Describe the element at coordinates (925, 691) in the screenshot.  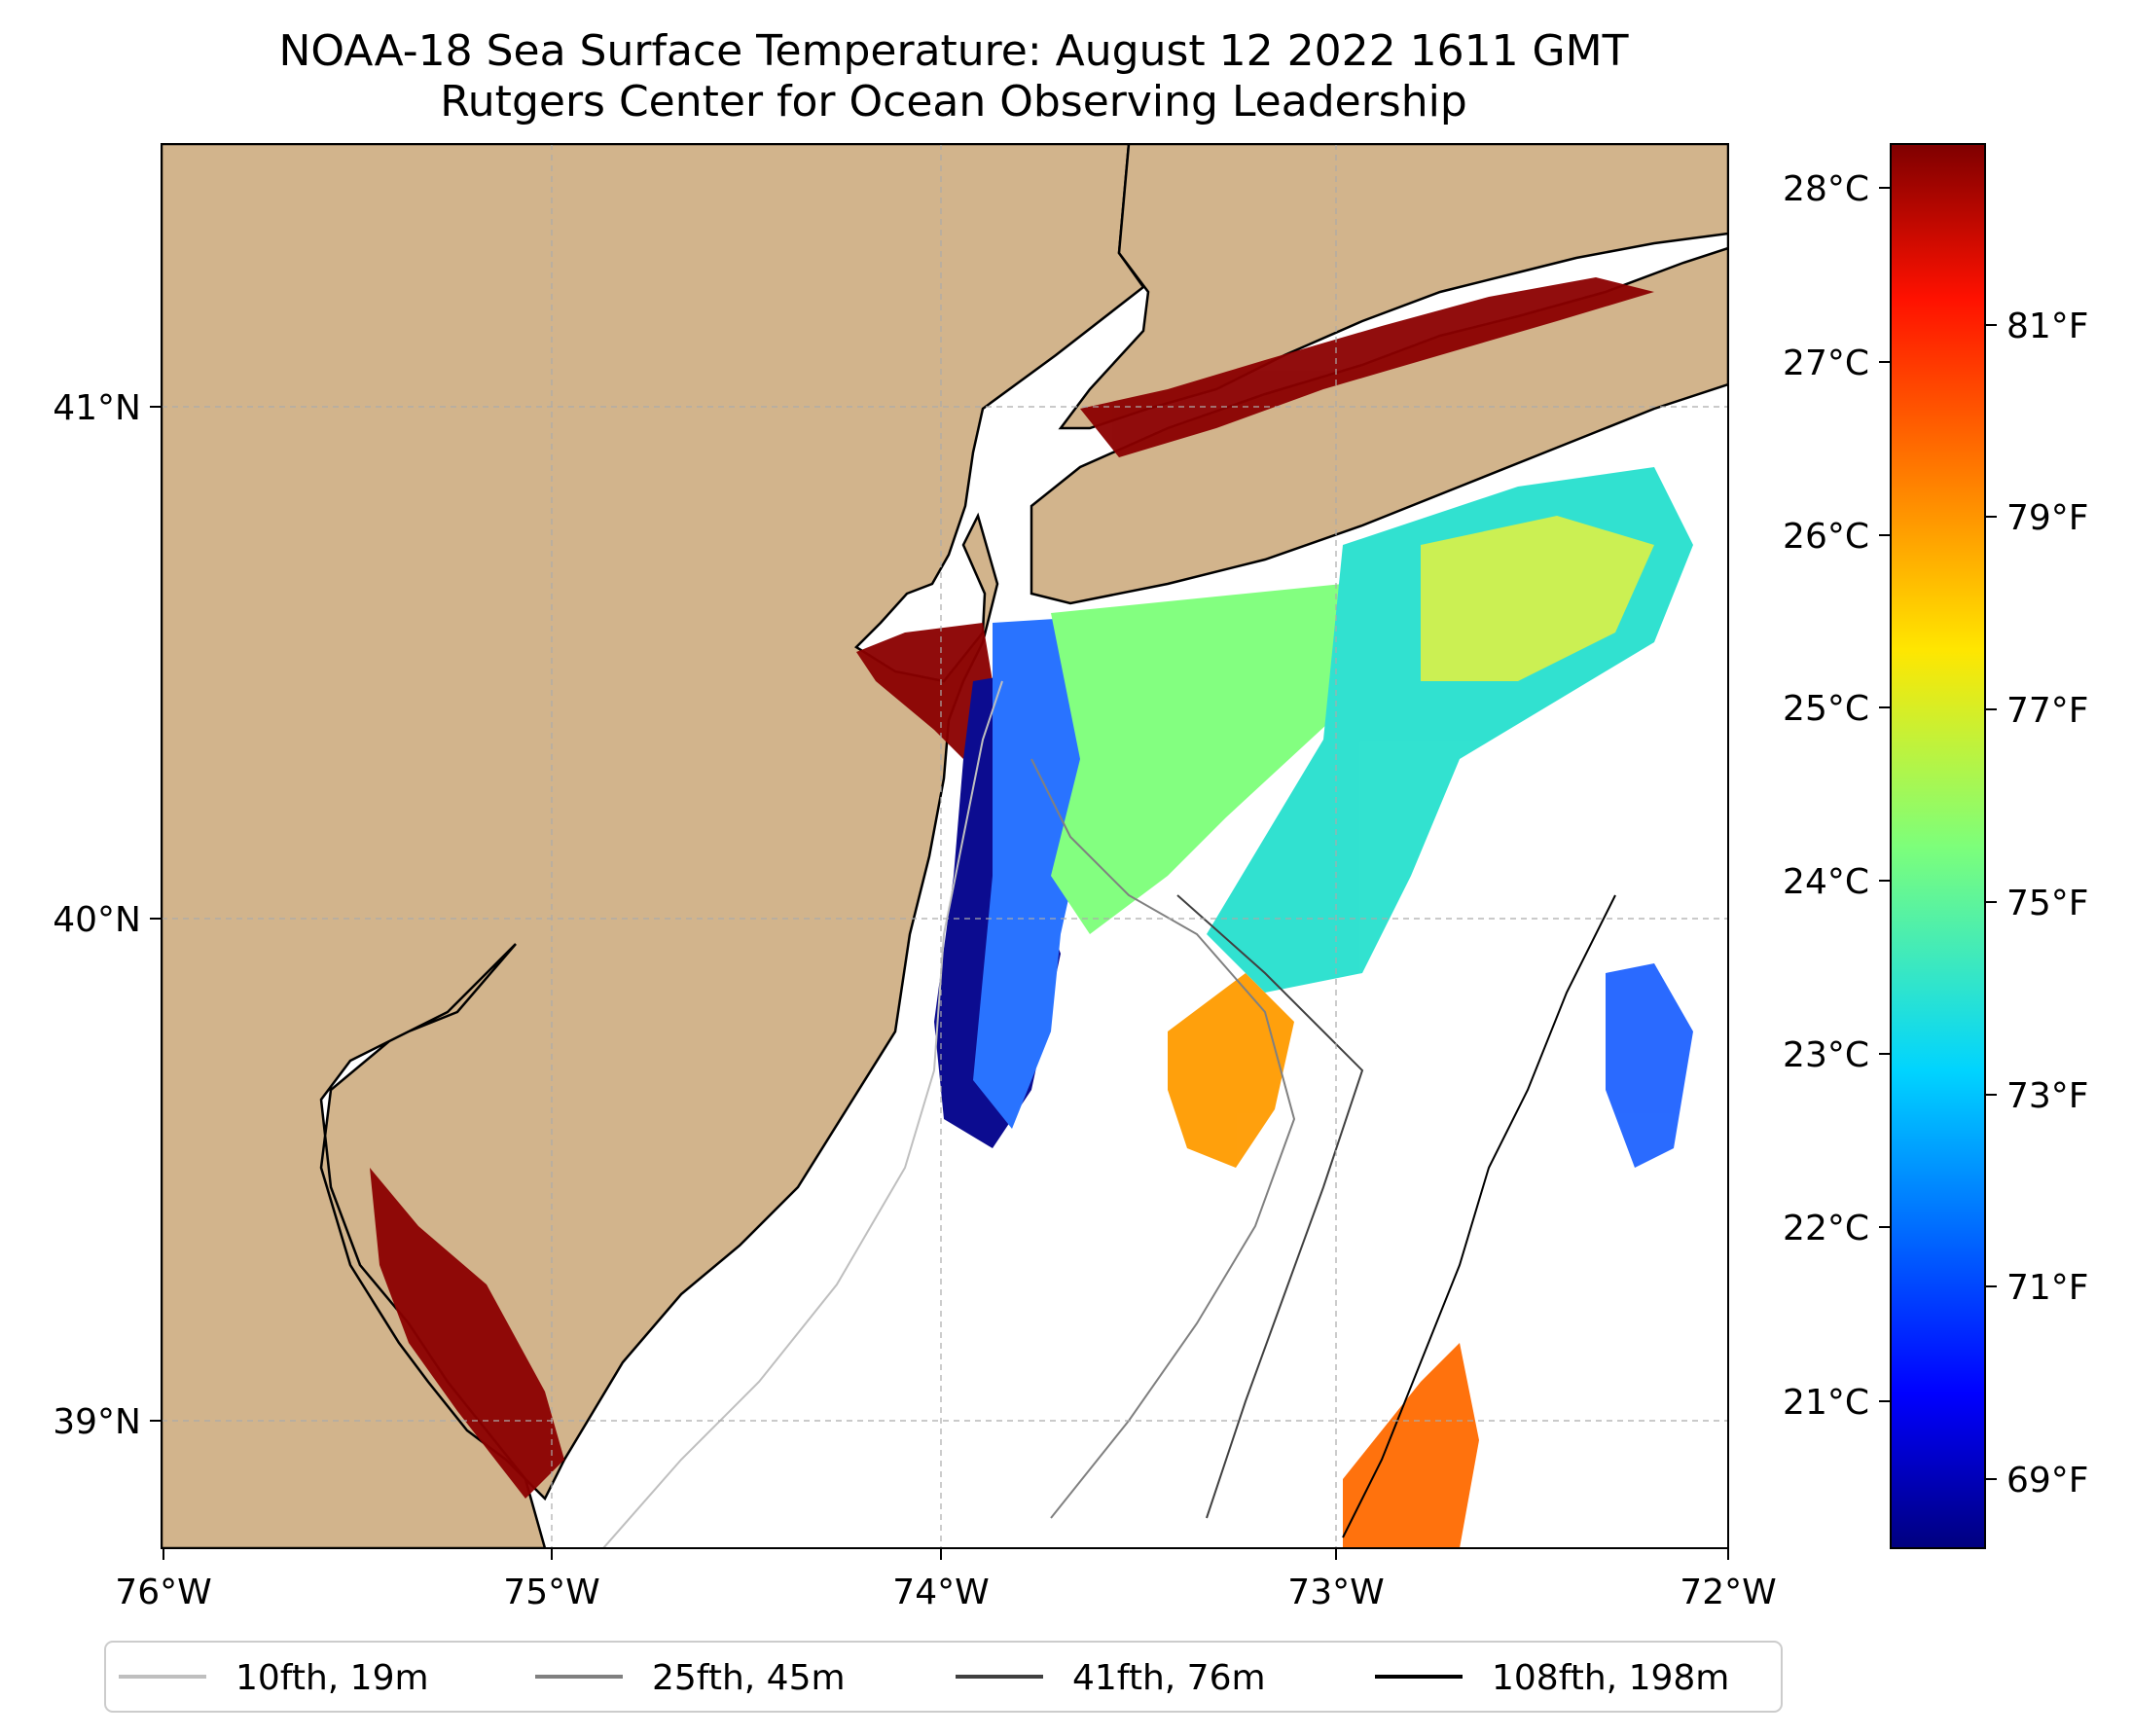
I see `sst-warm-harbor` at that location.